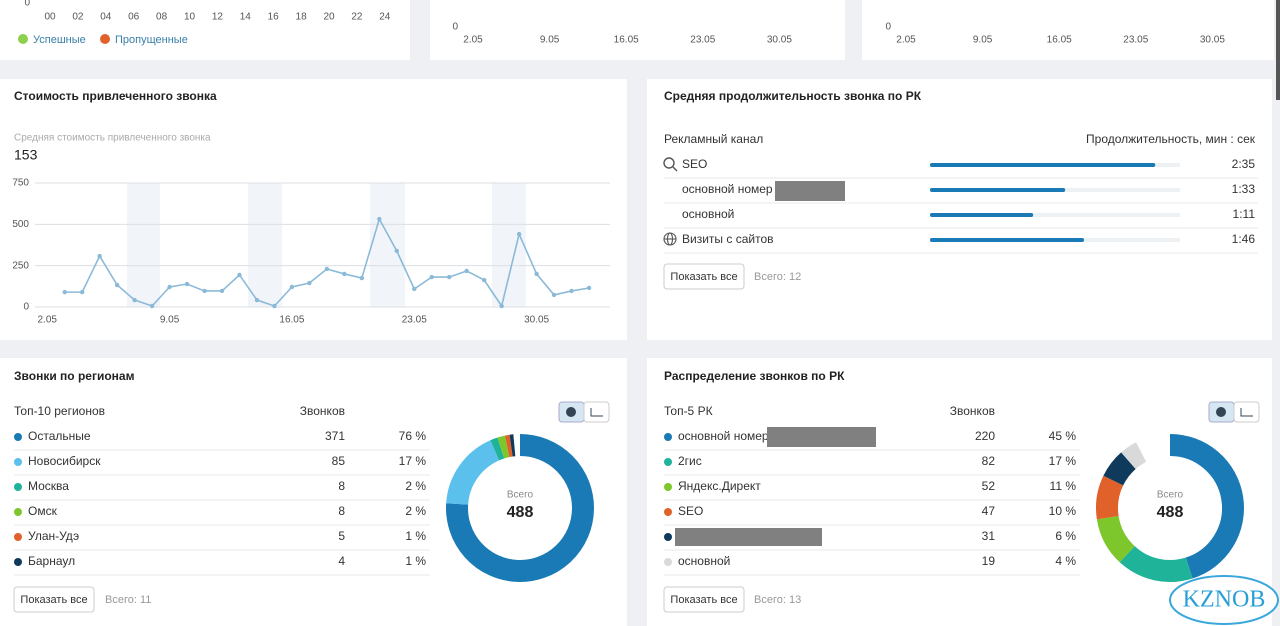 The height and width of the screenshot is (626, 1280). What do you see at coordinates (719, 486) in the screenshot?
I see `row-name: Яндекс.Директ` at bounding box center [719, 486].